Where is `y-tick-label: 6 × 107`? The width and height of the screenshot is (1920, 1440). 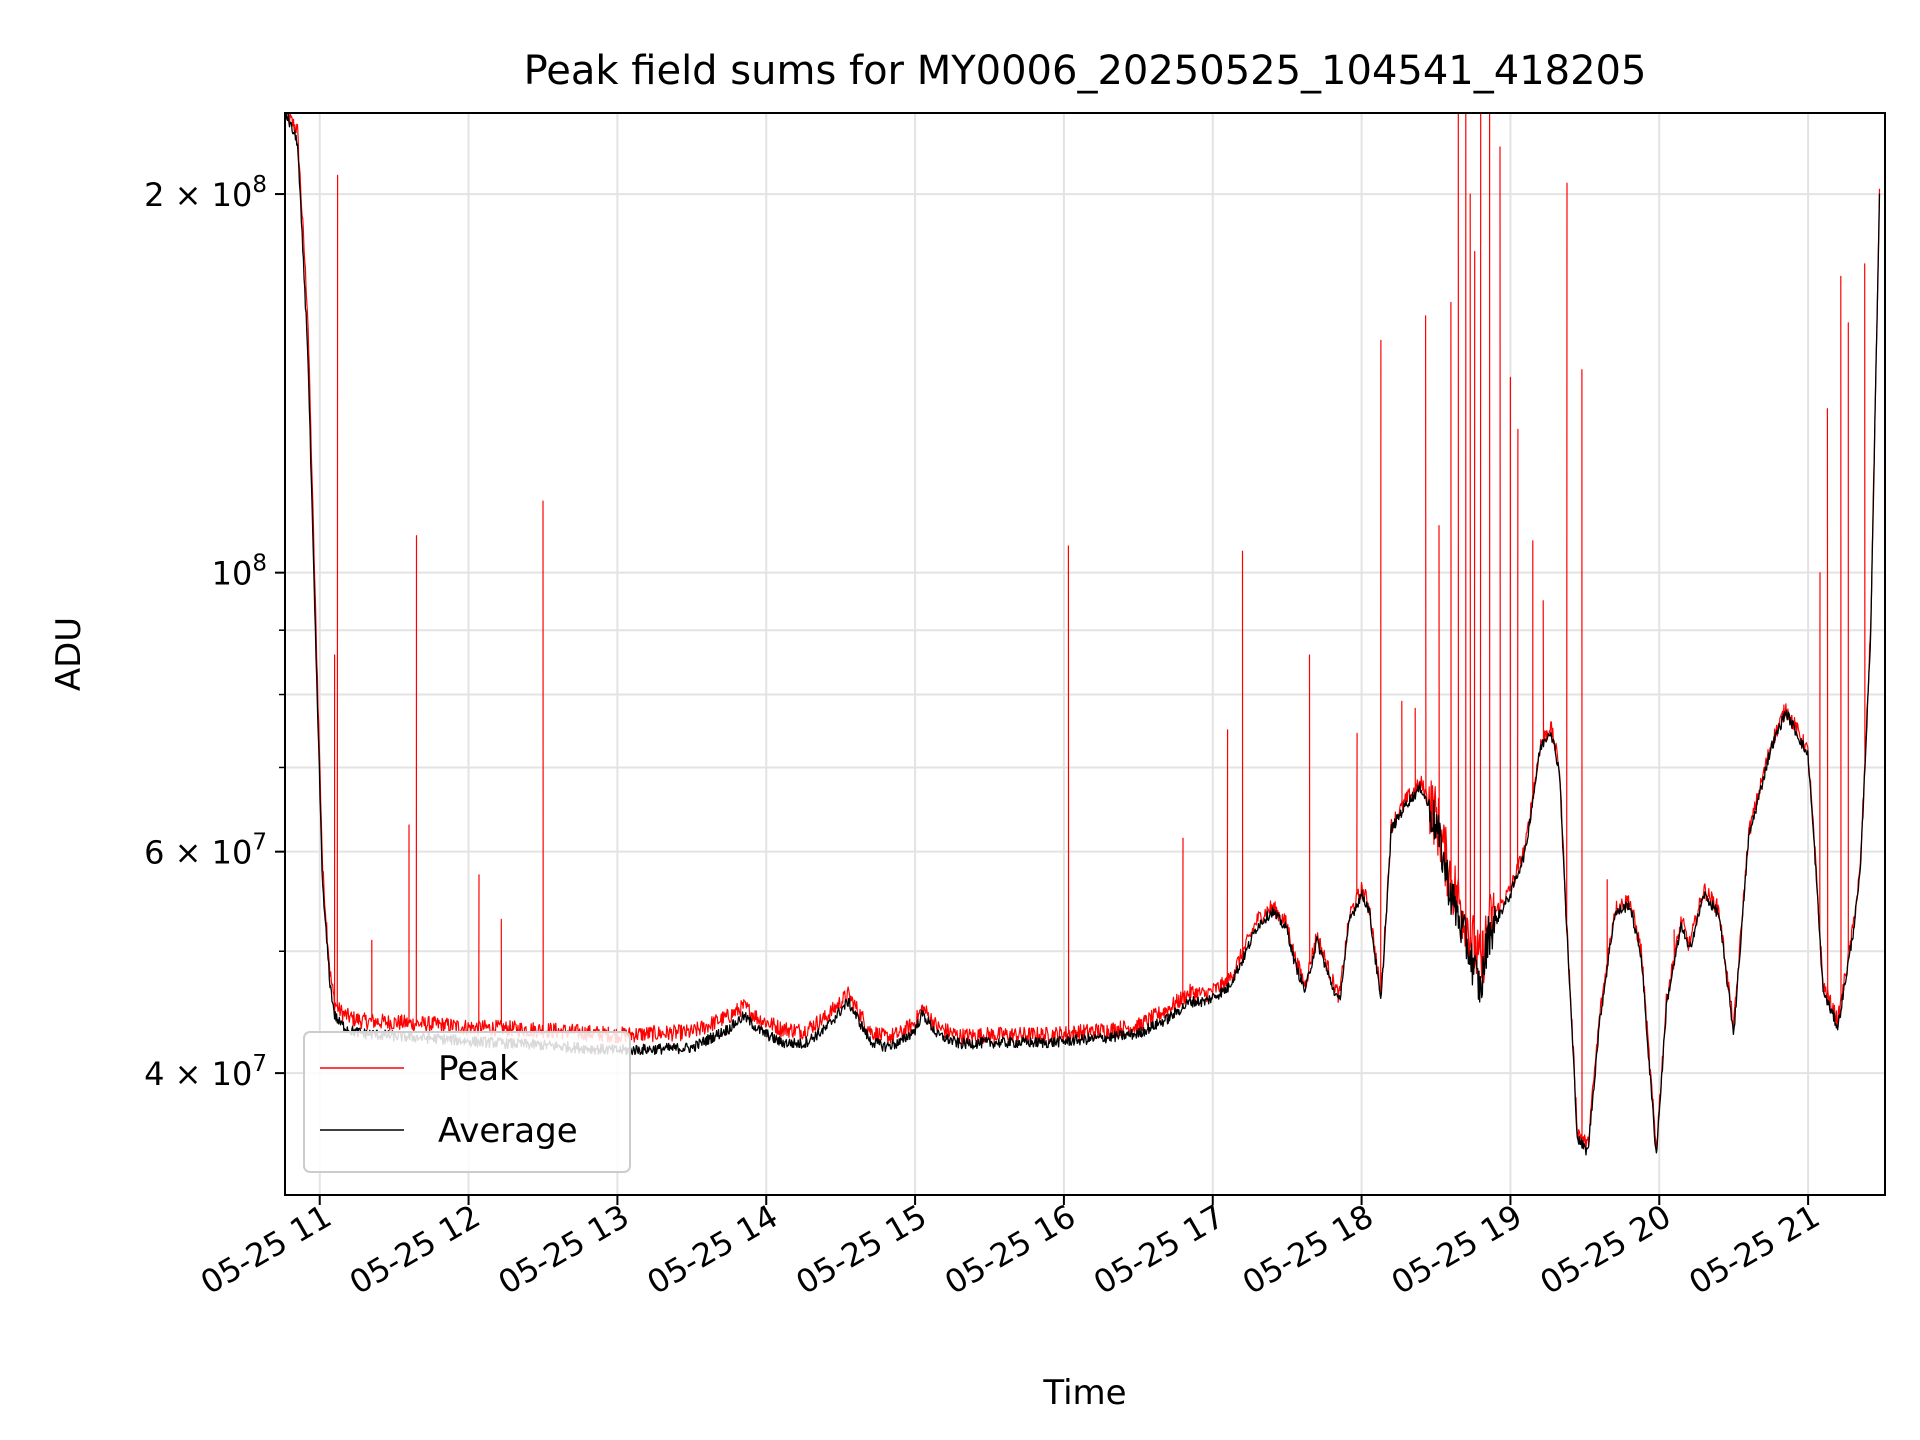
y-tick-label: 6 × 107 is located at coordinates (205, 851).